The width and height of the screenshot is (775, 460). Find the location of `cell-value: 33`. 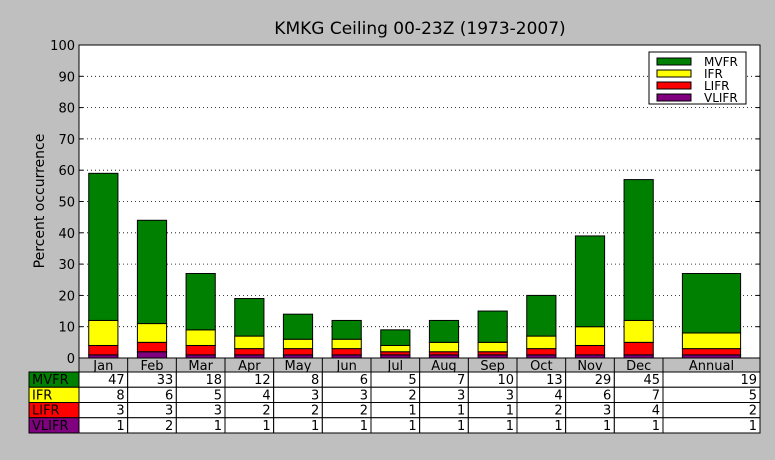

cell-value: 33 is located at coordinates (165, 380).